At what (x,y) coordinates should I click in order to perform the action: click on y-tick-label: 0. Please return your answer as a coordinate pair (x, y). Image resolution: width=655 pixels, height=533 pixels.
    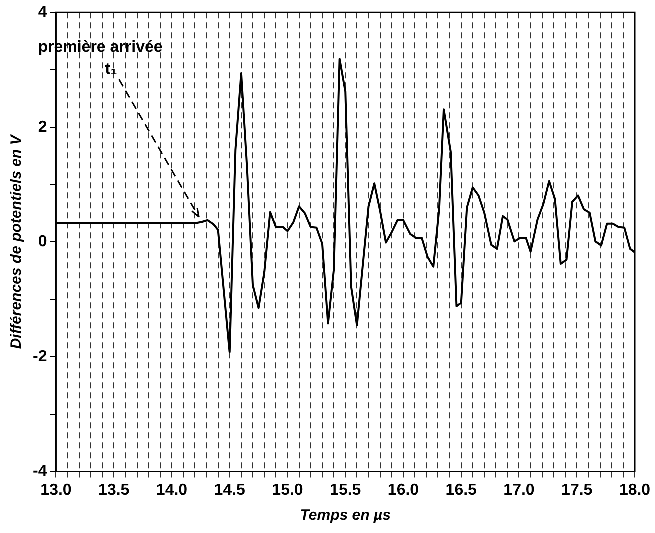
    Looking at the image, I should click on (43, 242).